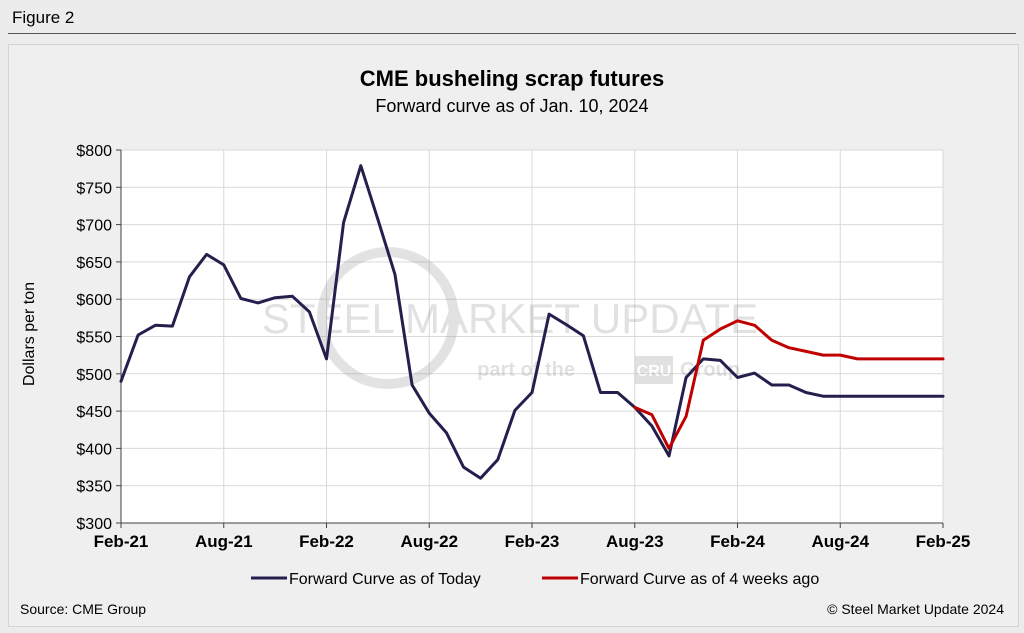 This screenshot has width=1024, height=633. What do you see at coordinates (94, 263) in the screenshot?
I see `y-tick-label: $650` at bounding box center [94, 263].